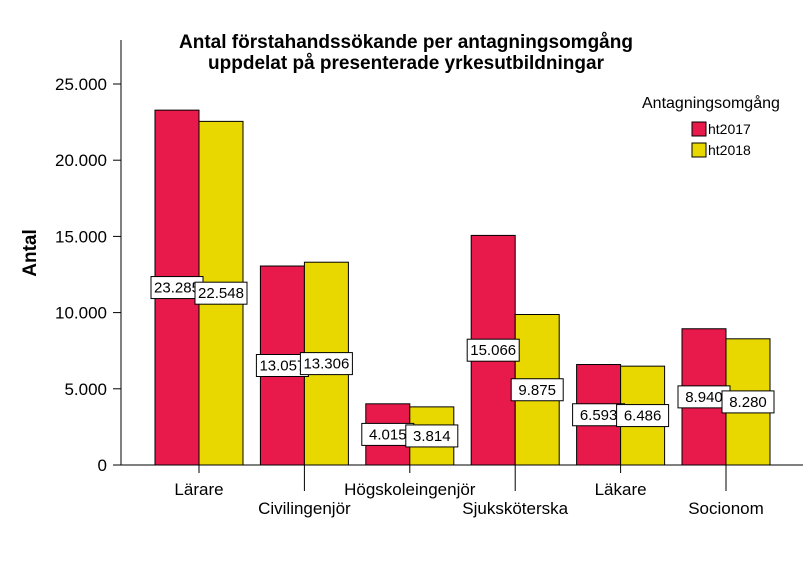 The image size is (811, 566). Describe the element at coordinates (729, 129) in the screenshot. I see `legend-label: ht2017` at that location.